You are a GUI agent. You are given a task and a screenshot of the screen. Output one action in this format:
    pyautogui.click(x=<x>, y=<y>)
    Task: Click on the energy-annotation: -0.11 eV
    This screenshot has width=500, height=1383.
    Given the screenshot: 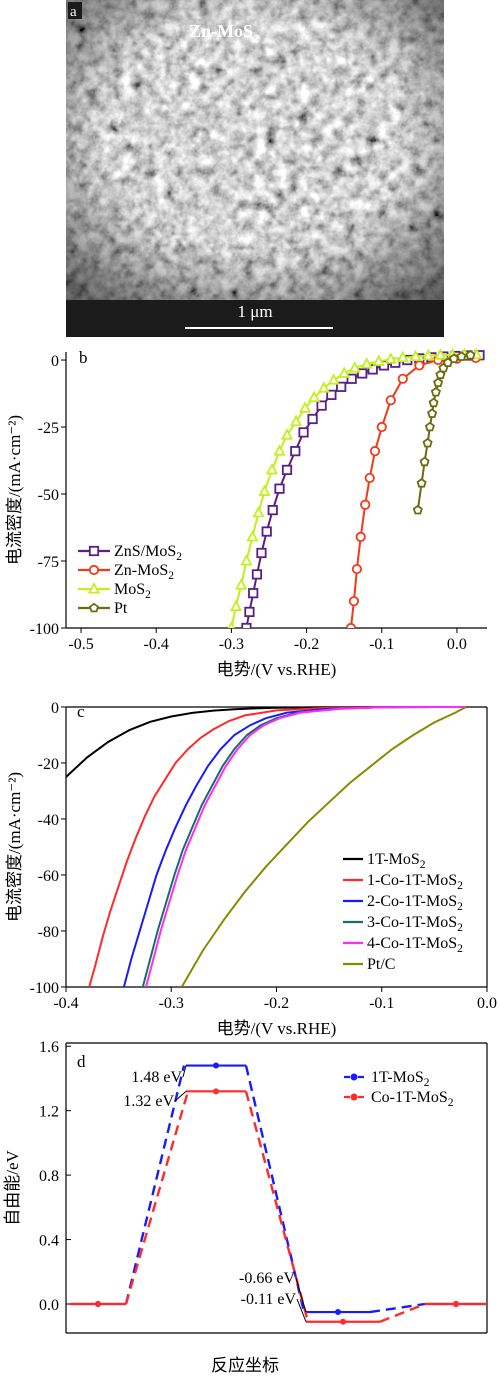 What is the action you would take?
    pyautogui.click(x=269, y=1299)
    